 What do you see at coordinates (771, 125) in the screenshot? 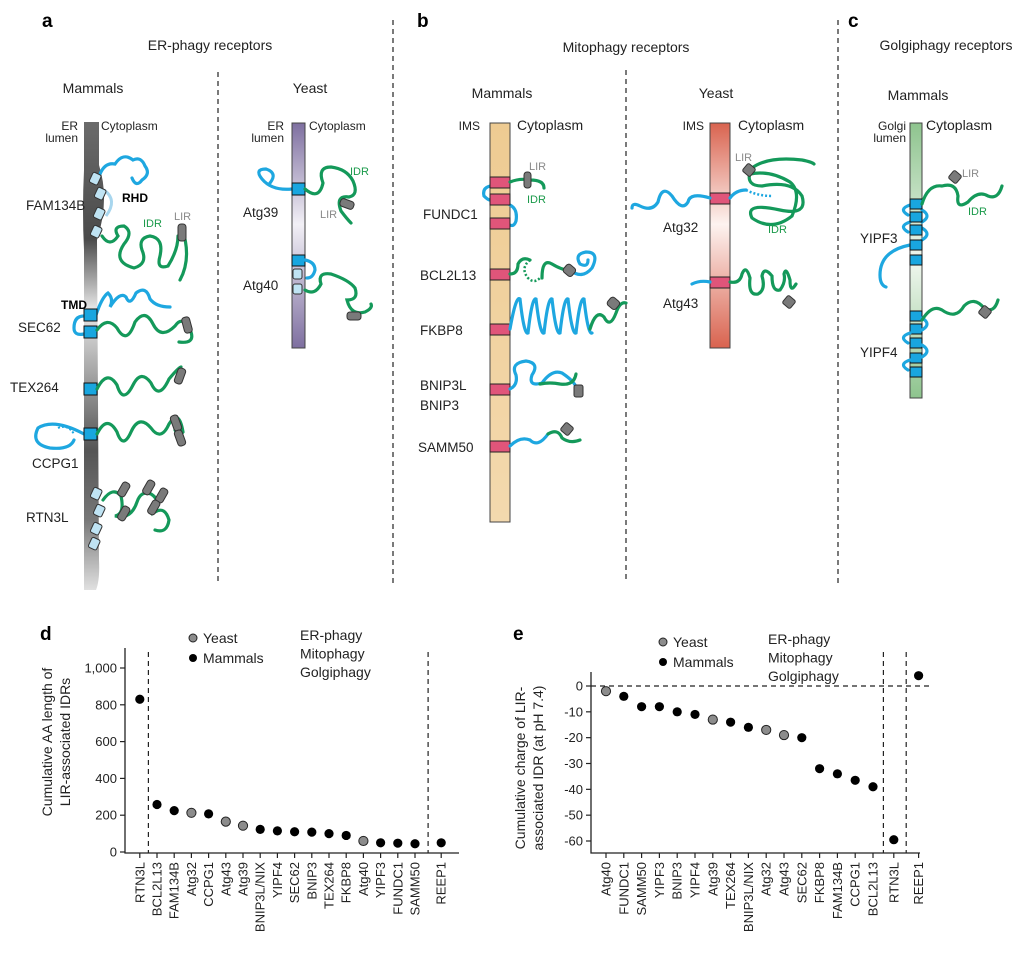
I see `cytoplasm-label-yeast: Cytoplasm` at bounding box center [771, 125].